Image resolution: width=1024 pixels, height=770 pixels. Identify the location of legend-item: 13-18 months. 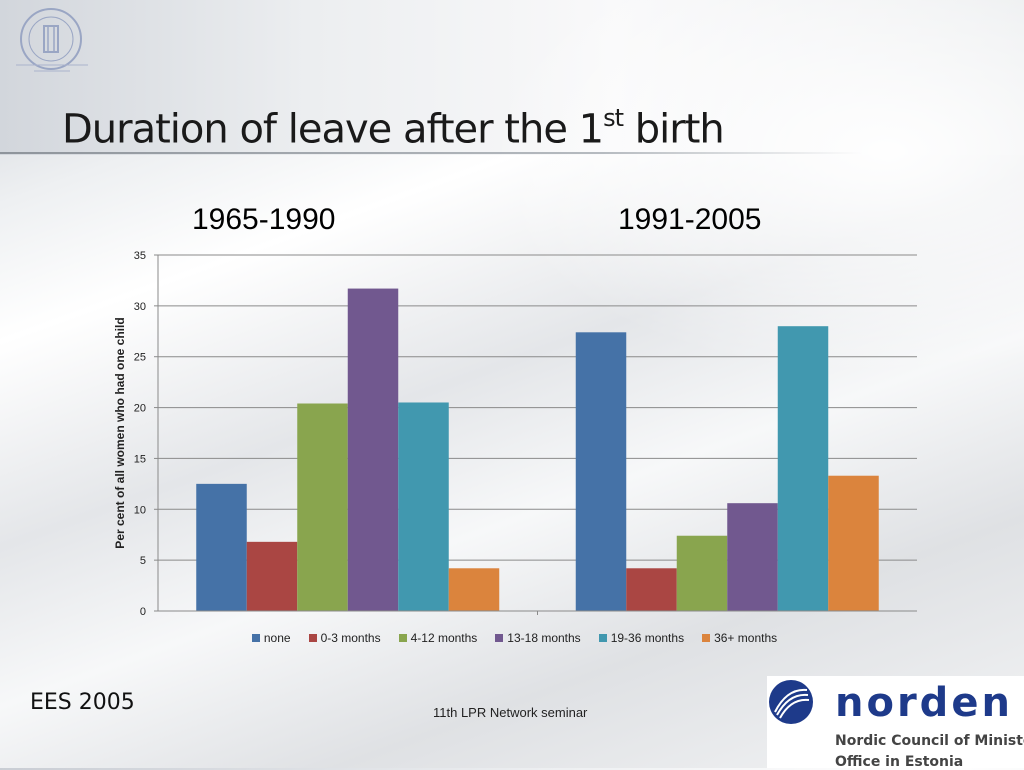
(538, 638).